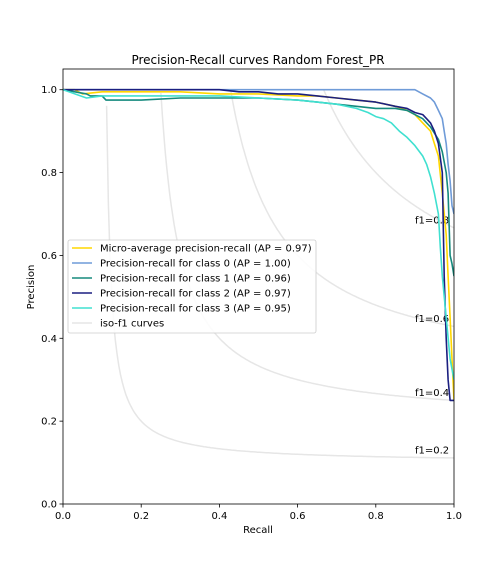 This screenshot has width=504, height=576. Describe the element at coordinates (49, 505) in the screenshot. I see `y-tick-label: 0.0` at that location.